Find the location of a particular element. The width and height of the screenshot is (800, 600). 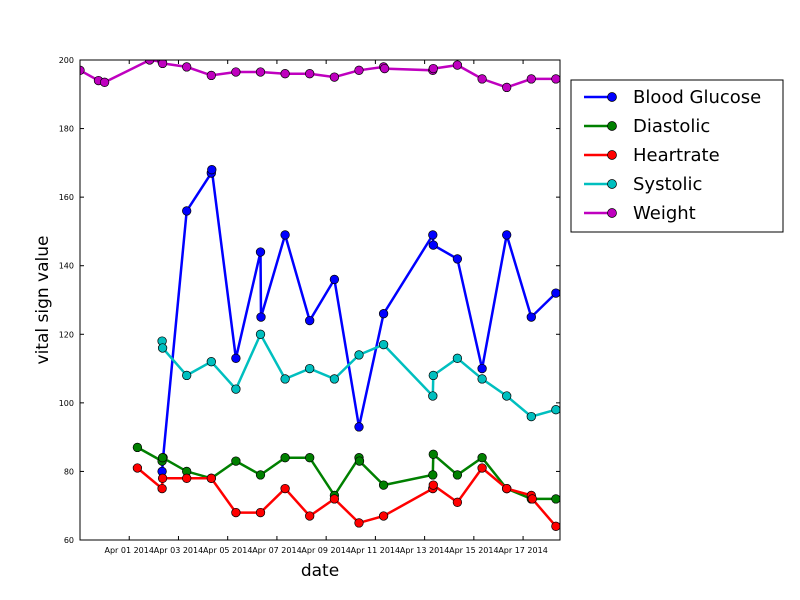

x-tick-label: Apr 05 2014 is located at coordinates (227, 550).